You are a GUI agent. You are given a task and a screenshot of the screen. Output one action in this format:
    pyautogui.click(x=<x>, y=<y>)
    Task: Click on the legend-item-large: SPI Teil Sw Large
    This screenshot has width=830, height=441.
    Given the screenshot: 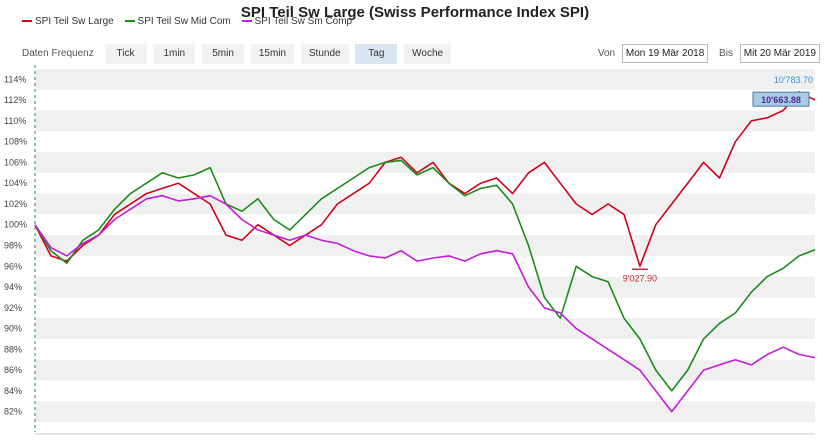 What is the action you would take?
    pyautogui.click(x=68, y=21)
    